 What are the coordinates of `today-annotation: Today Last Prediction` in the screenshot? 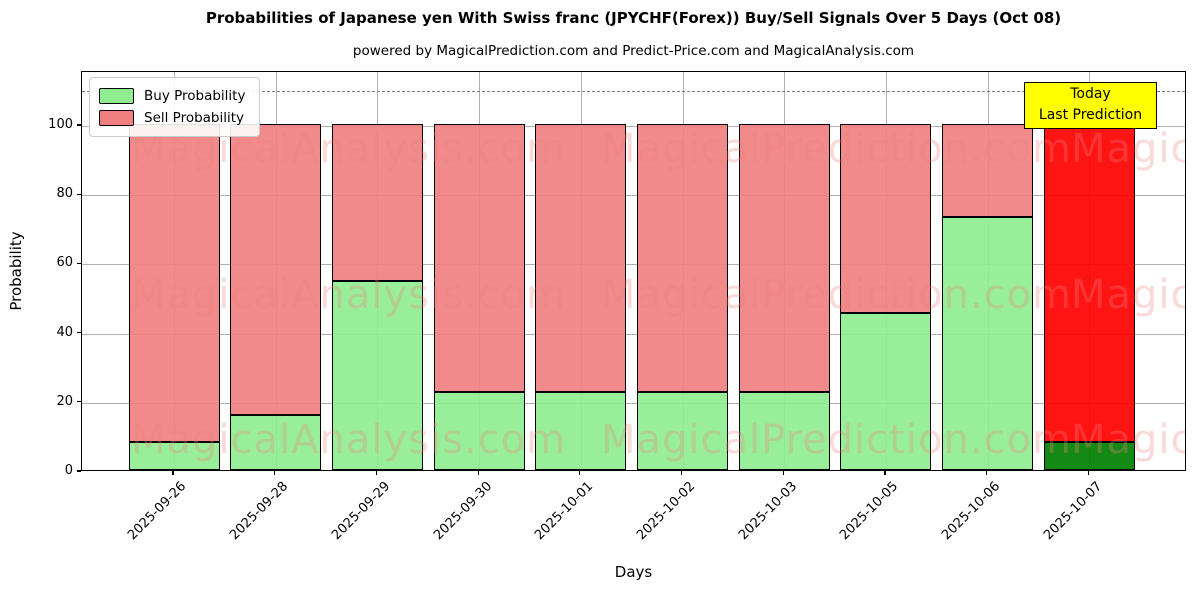 It's located at (1090, 105).